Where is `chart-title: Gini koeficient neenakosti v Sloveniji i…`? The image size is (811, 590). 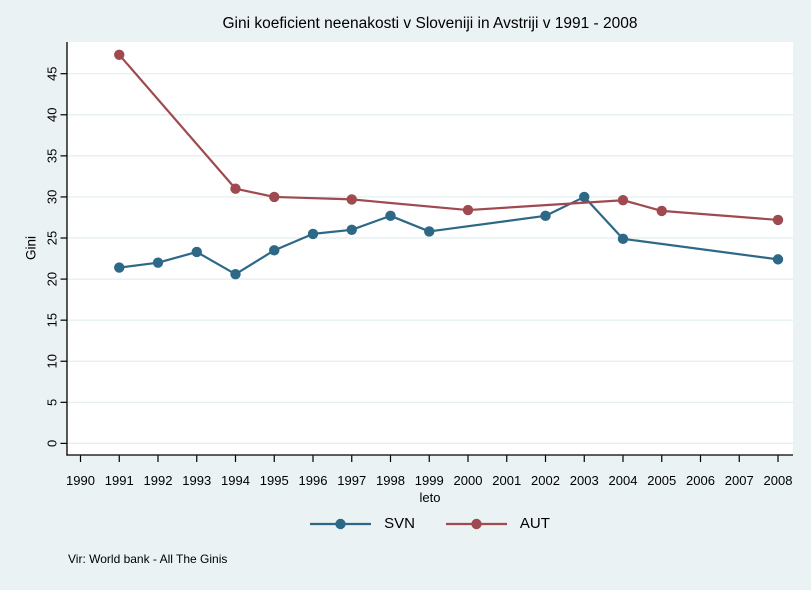
chart-title: Gini koeficient neenakosti v Sloveniji i… is located at coordinates (430, 23).